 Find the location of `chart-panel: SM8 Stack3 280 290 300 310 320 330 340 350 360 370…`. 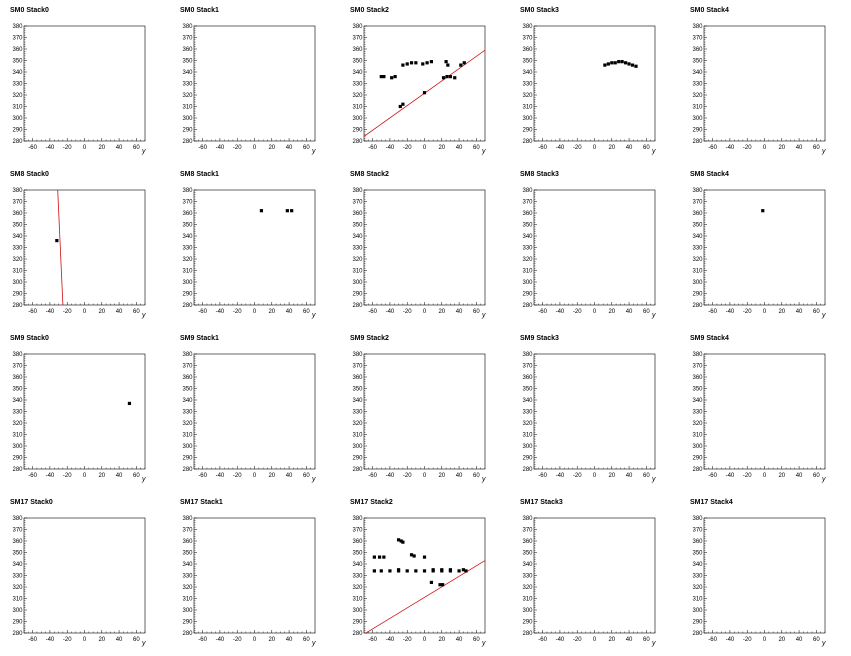

chart-panel: SM8 Stack3 280 290 300 310 320 330 340 350 360 370… is located at coordinates (595, 246).